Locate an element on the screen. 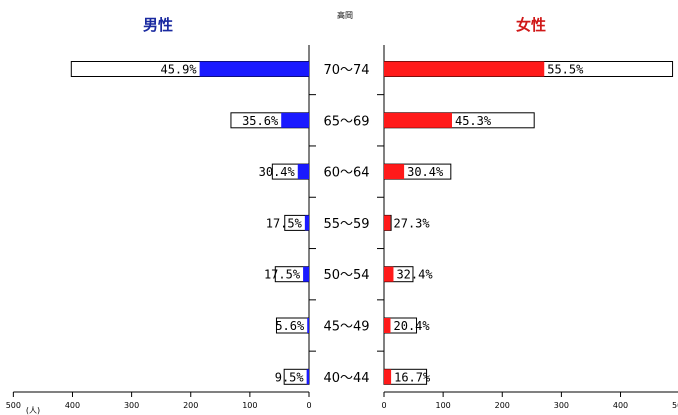 This screenshot has width=678, height=415. data-label-female: 30.4% is located at coordinates (425, 172).